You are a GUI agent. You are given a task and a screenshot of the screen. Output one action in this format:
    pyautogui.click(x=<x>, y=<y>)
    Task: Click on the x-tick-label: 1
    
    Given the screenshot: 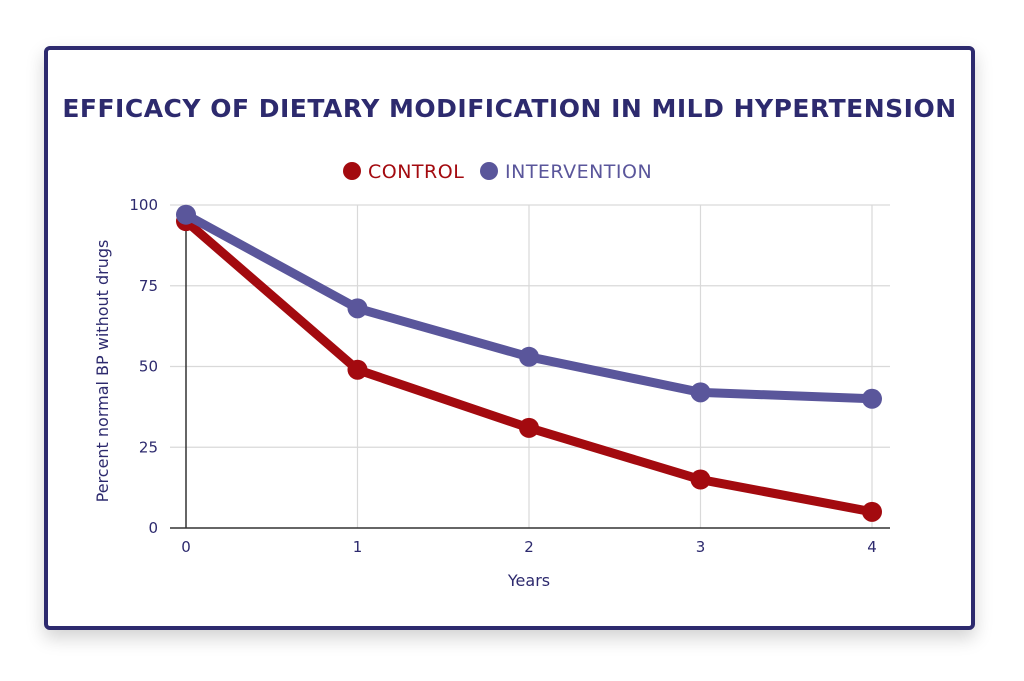 What is the action you would take?
    pyautogui.click(x=358, y=547)
    